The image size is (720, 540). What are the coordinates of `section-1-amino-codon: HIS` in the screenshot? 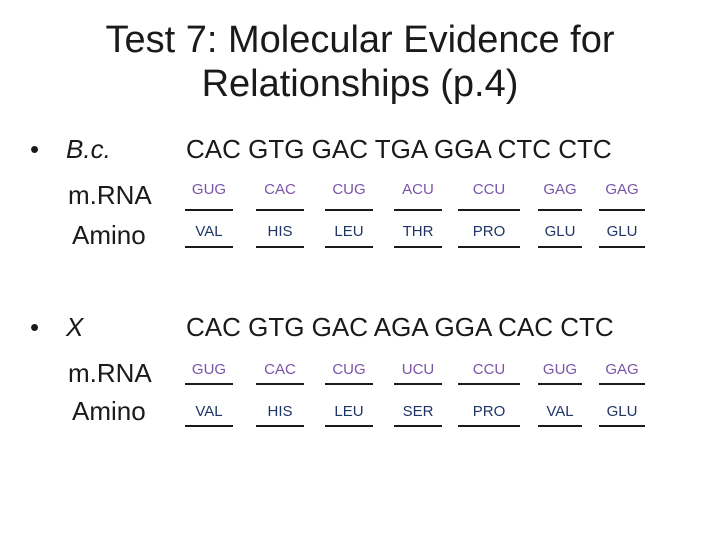 It's located at (280, 231).